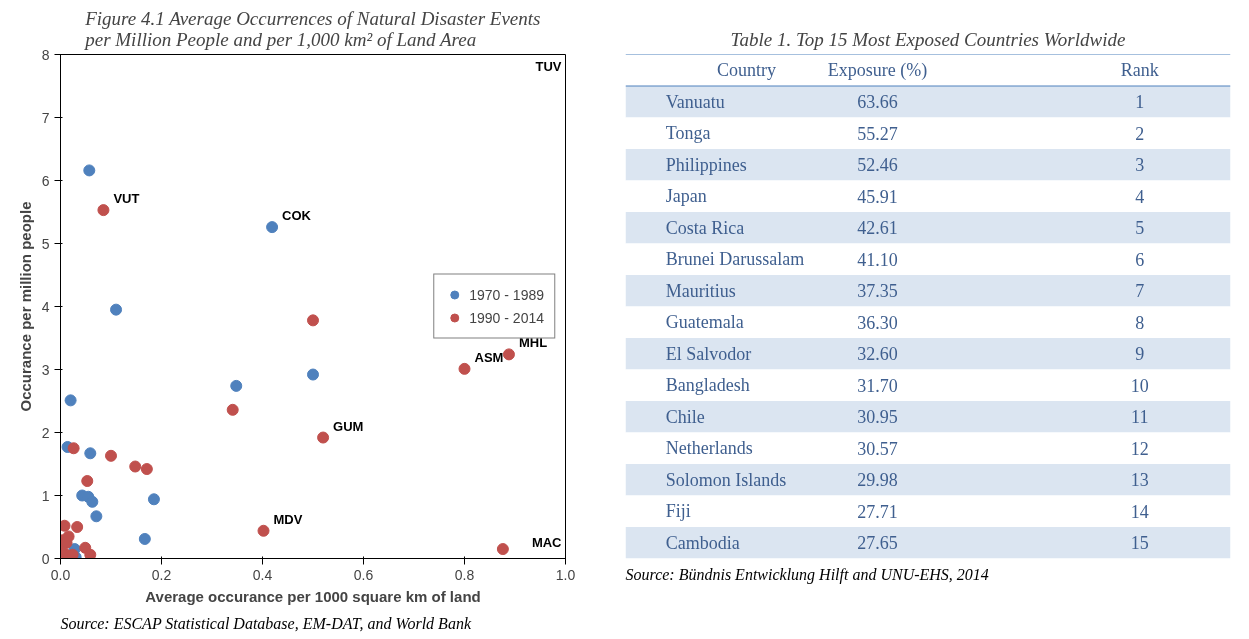 The width and height of the screenshot is (1249, 639). Describe the element at coordinates (807, 574) in the screenshot. I see `source-note: Source: Bündnis Entwicklung Hilft and UNU-EHS, 2014` at that location.